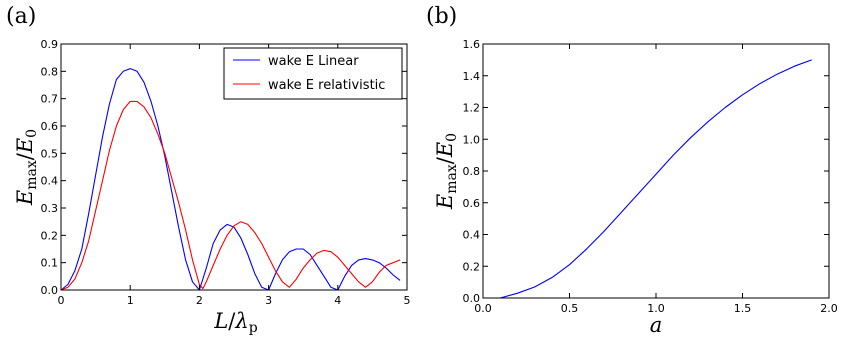 This screenshot has height=337, width=842. I want to click on y-tick-label: 0.9, so click(50, 44).